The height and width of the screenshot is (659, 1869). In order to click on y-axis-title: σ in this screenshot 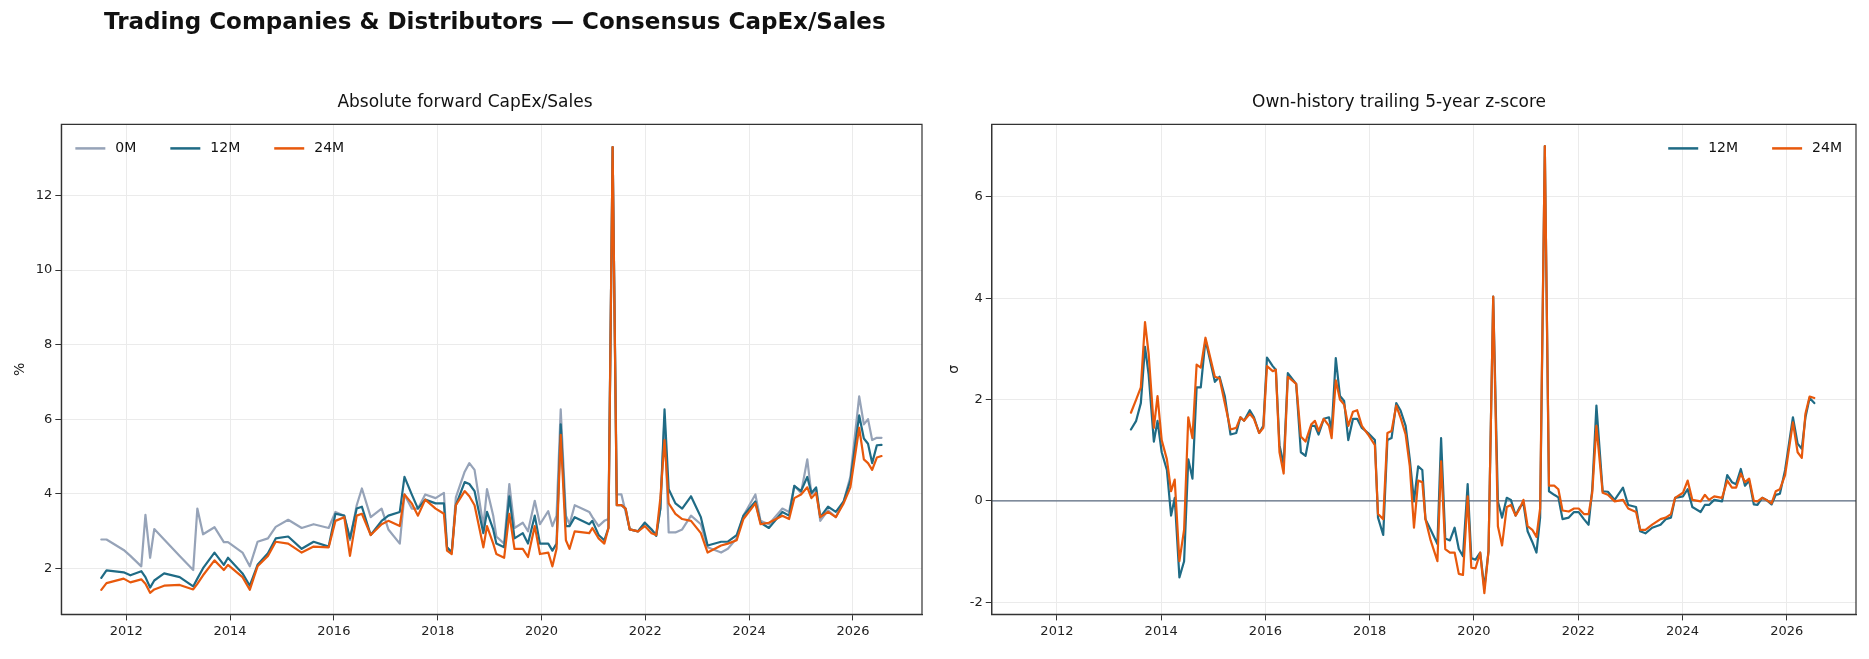, I will do `click(953, 369)`.